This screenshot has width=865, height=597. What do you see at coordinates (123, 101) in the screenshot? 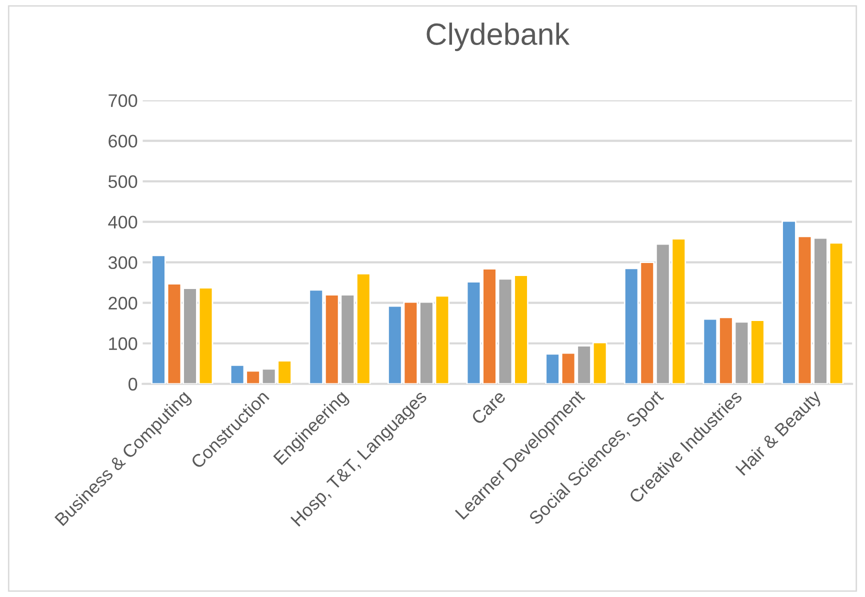
I see `y-tick-label: 700` at bounding box center [123, 101].